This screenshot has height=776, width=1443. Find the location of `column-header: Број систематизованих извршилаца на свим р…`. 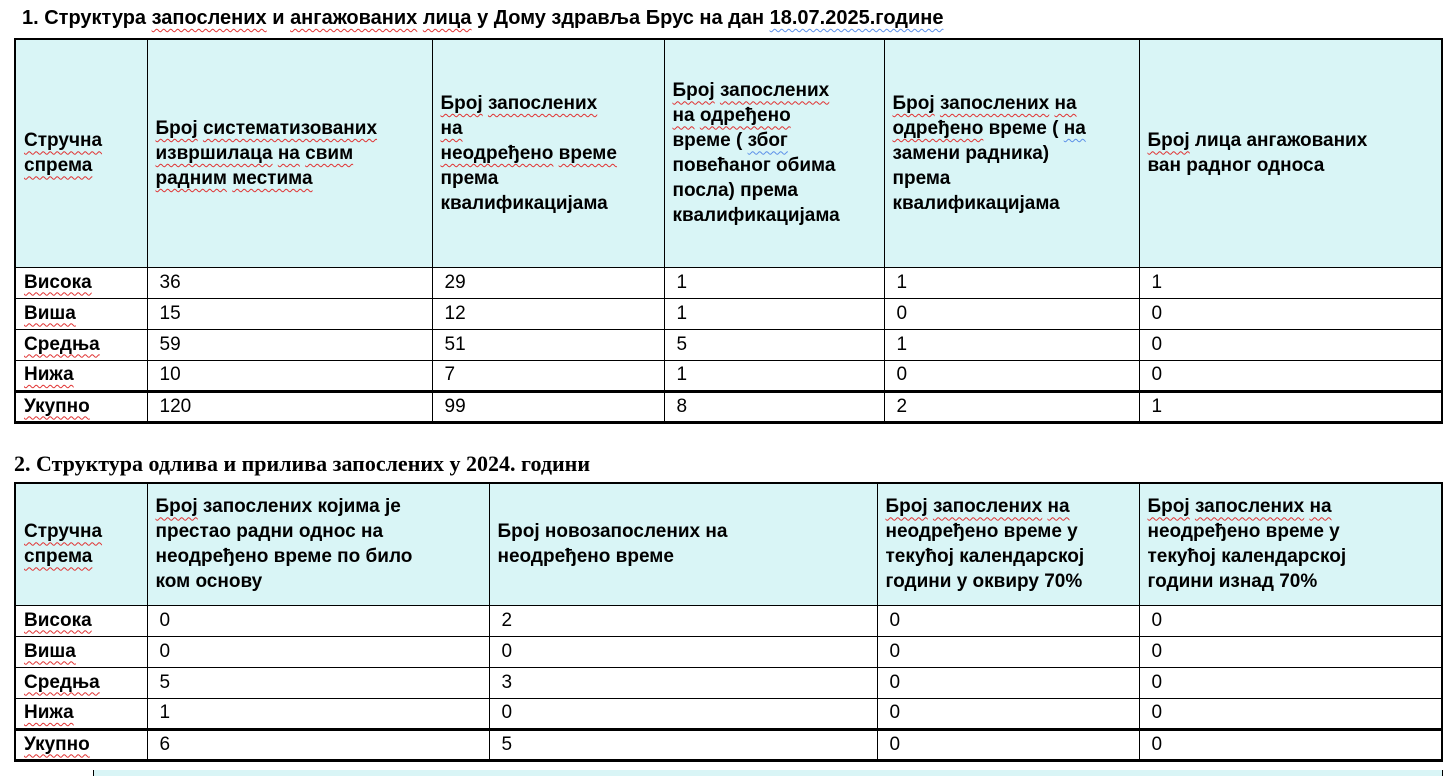

column-header: Број систематизованих извршилаца на свим р… is located at coordinates (289, 153).